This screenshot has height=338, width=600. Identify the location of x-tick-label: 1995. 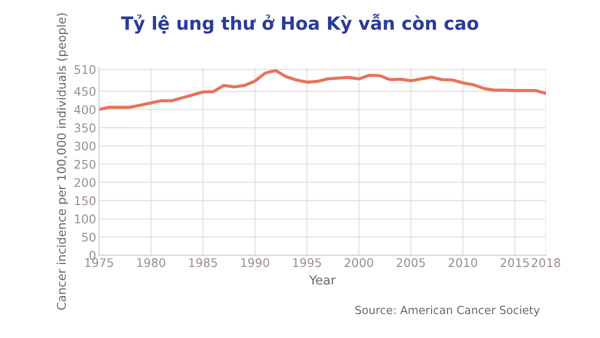
(307, 263).